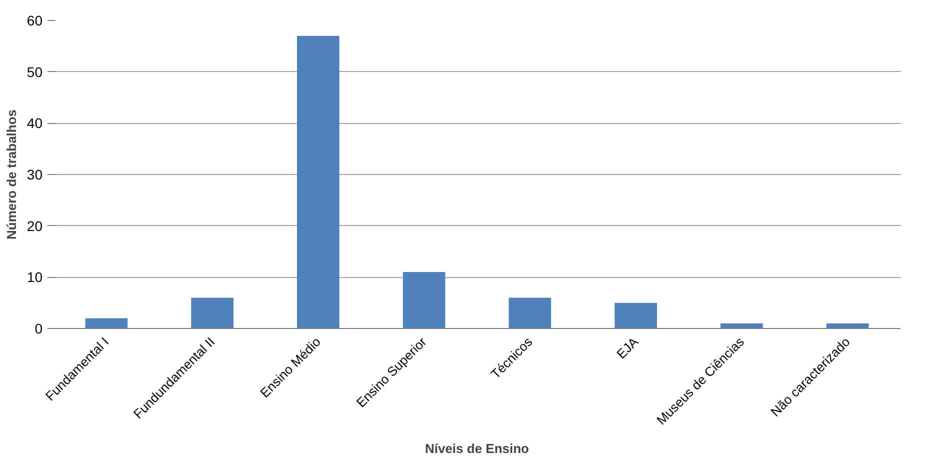 This screenshot has width=940, height=468. Describe the element at coordinates (34, 226) in the screenshot. I see `y-tick-label: 20` at that location.